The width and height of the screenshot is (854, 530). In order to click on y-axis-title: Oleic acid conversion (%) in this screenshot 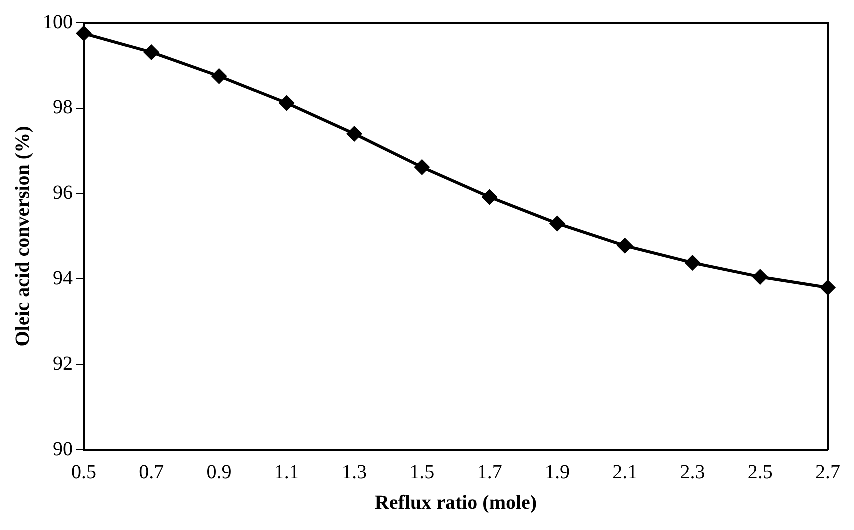, I will do `click(23, 236)`.